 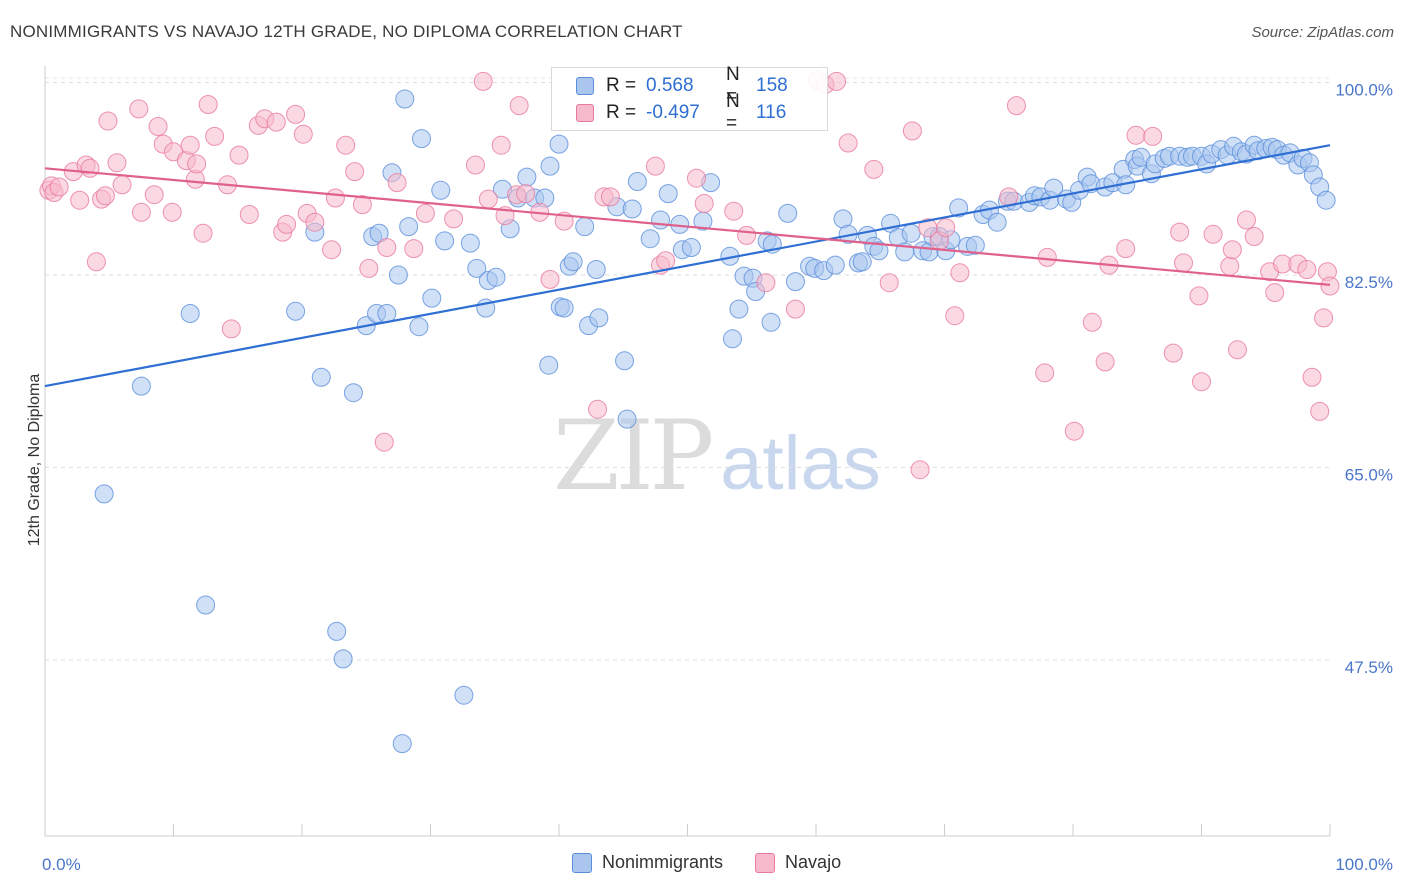 I want to click on navajo-trend-line, so click(x=687, y=226).